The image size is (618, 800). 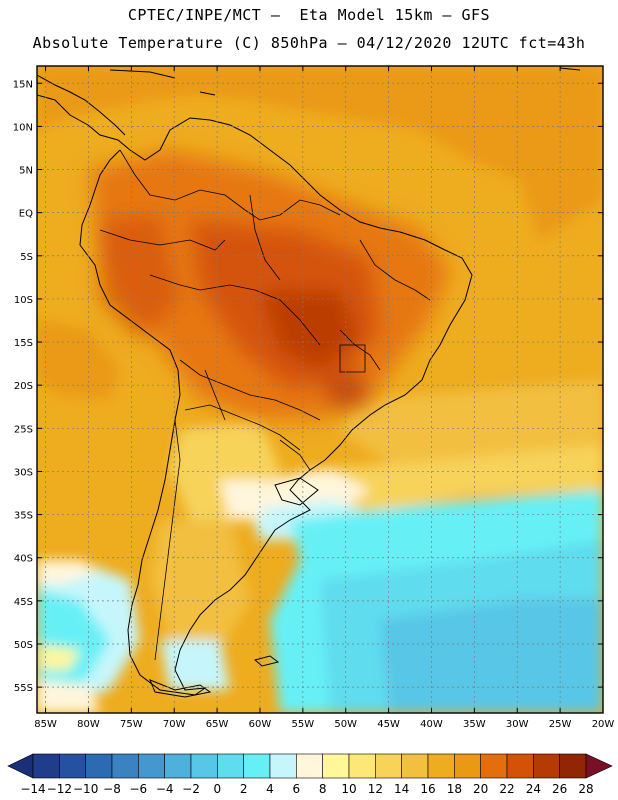 What do you see at coordinates (401, 789) in the screenshot?
I see `colorbar-label: 14` at bounding box center [401, 789].